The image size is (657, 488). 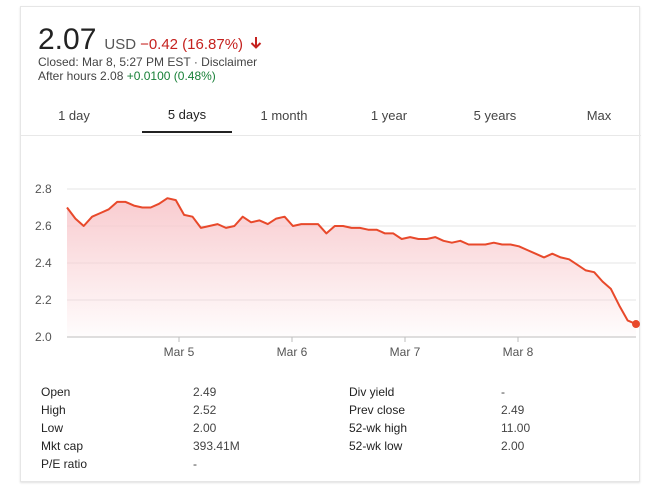 I want to click on tab-label: 1 year, so click(x=389, y=115).